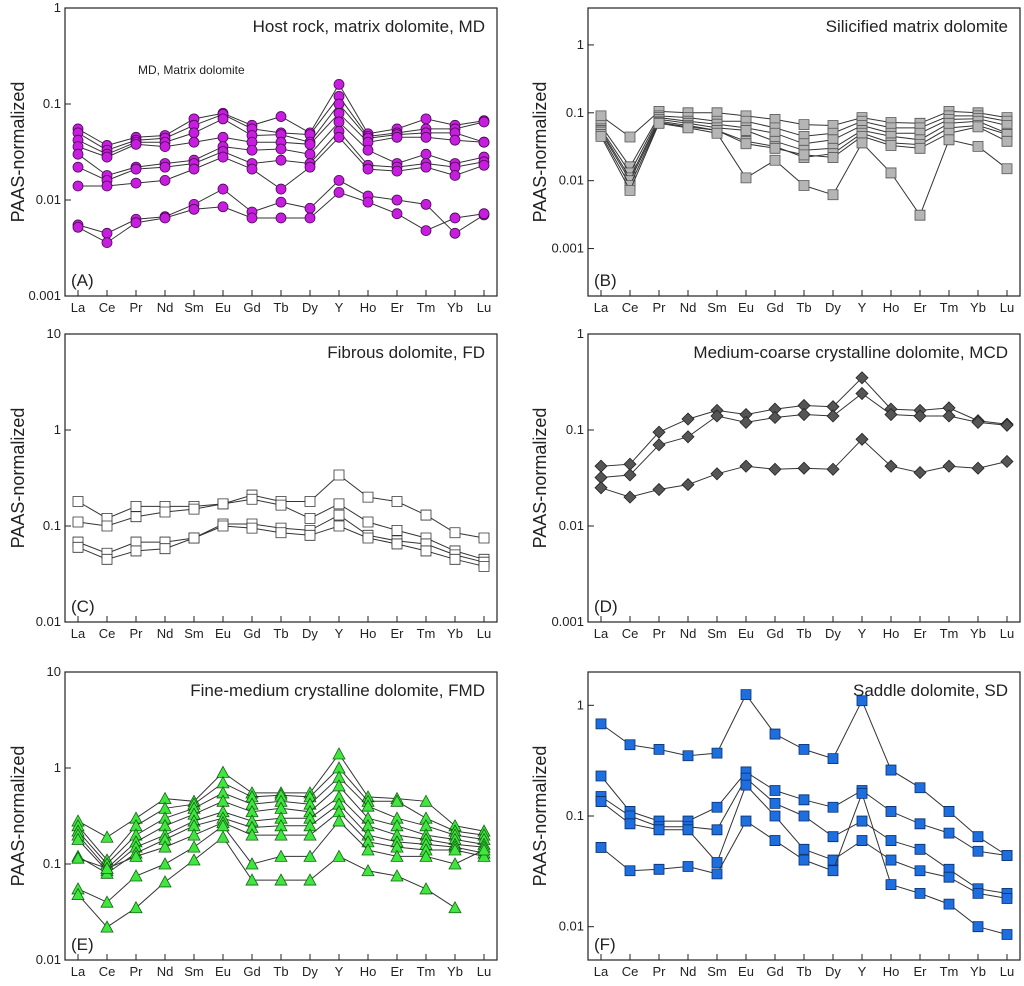  What do you see at coordinates (660, 307) in the screenshot?
I see `x-tick-label: Pr` at bounding box center [660, 307].